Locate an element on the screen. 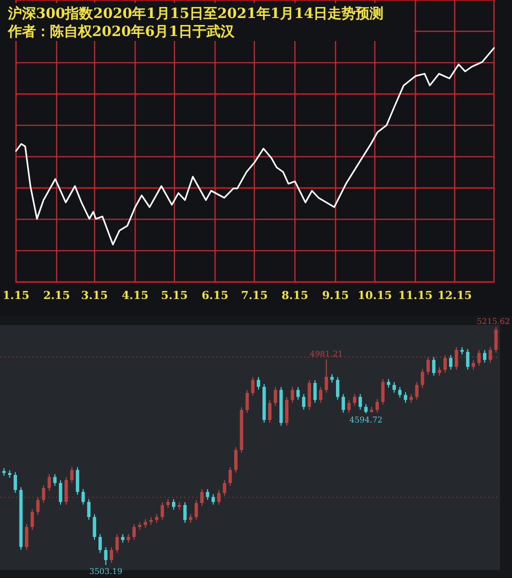 Image resolution: width=512 pixels, height=578 pixels. x-tick-label: 3.15 is located at coordinates (94, 295).